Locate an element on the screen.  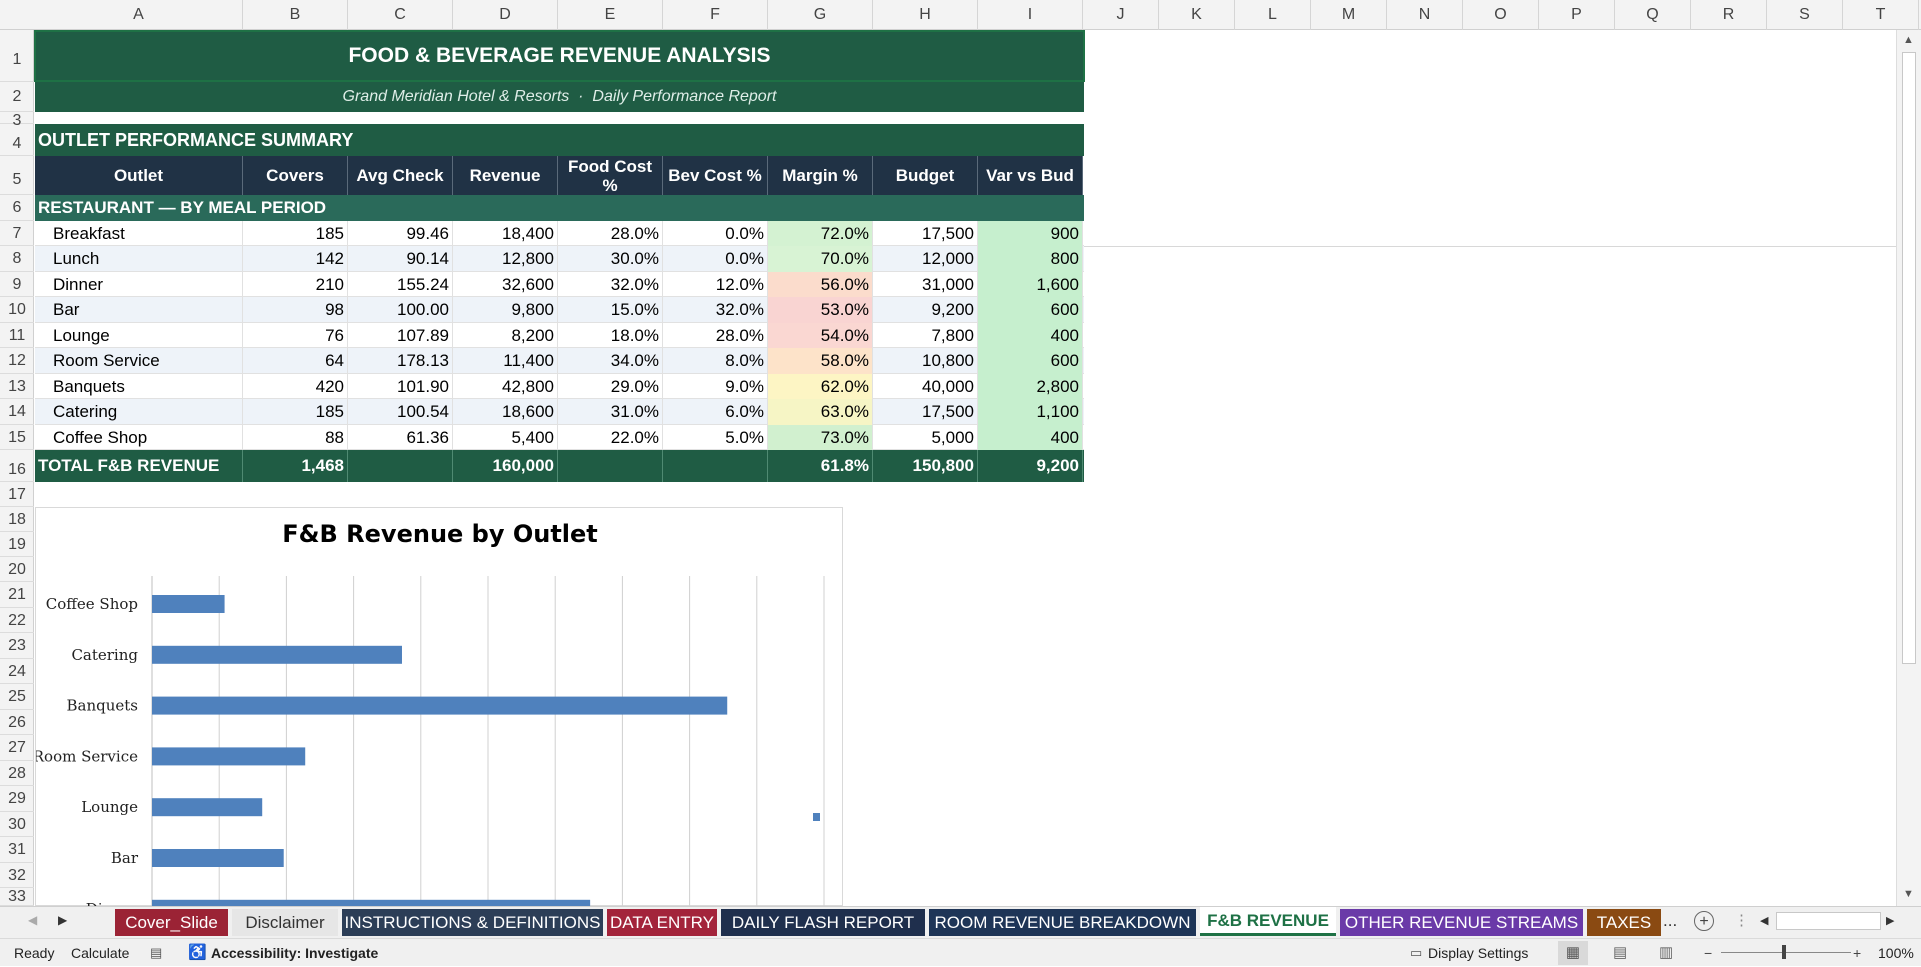
cell-revenue: 5,400 is located at coordinates (505, 437).